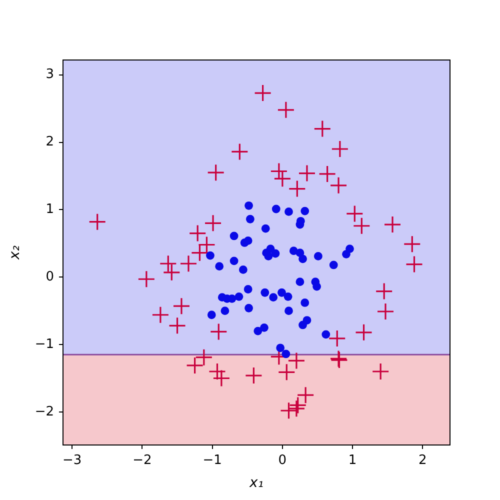 This screenshot has width=500, height=500. I want to click on x-tick-label: 2, so click(422, 460).